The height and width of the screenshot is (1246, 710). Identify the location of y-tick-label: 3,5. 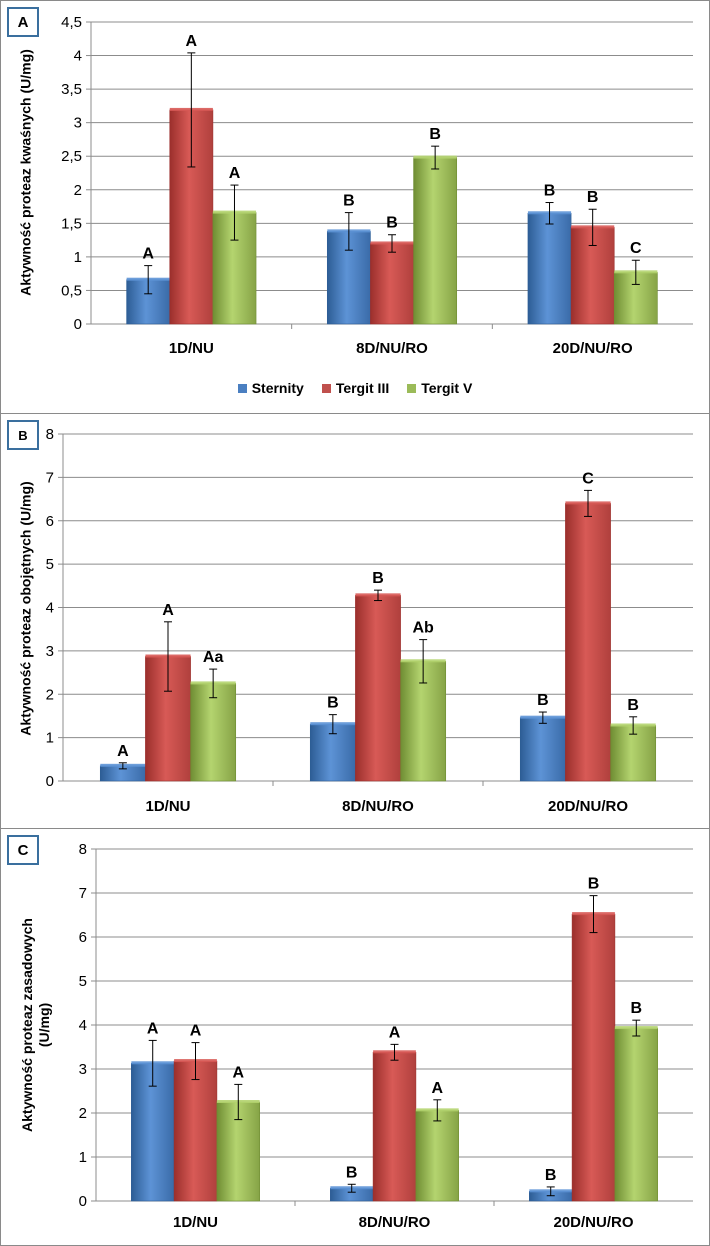
(71, 89).